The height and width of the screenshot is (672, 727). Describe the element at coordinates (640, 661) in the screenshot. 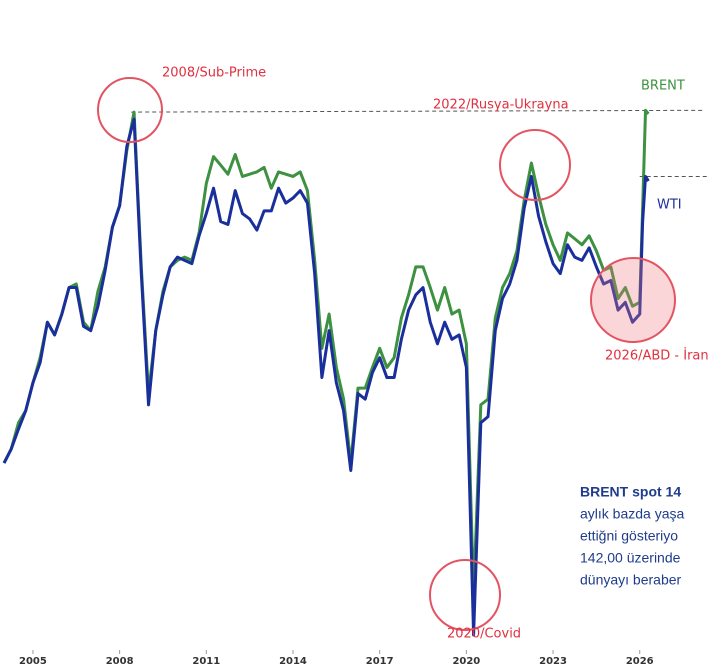

I see `x-tick-label: 2026` at that location.